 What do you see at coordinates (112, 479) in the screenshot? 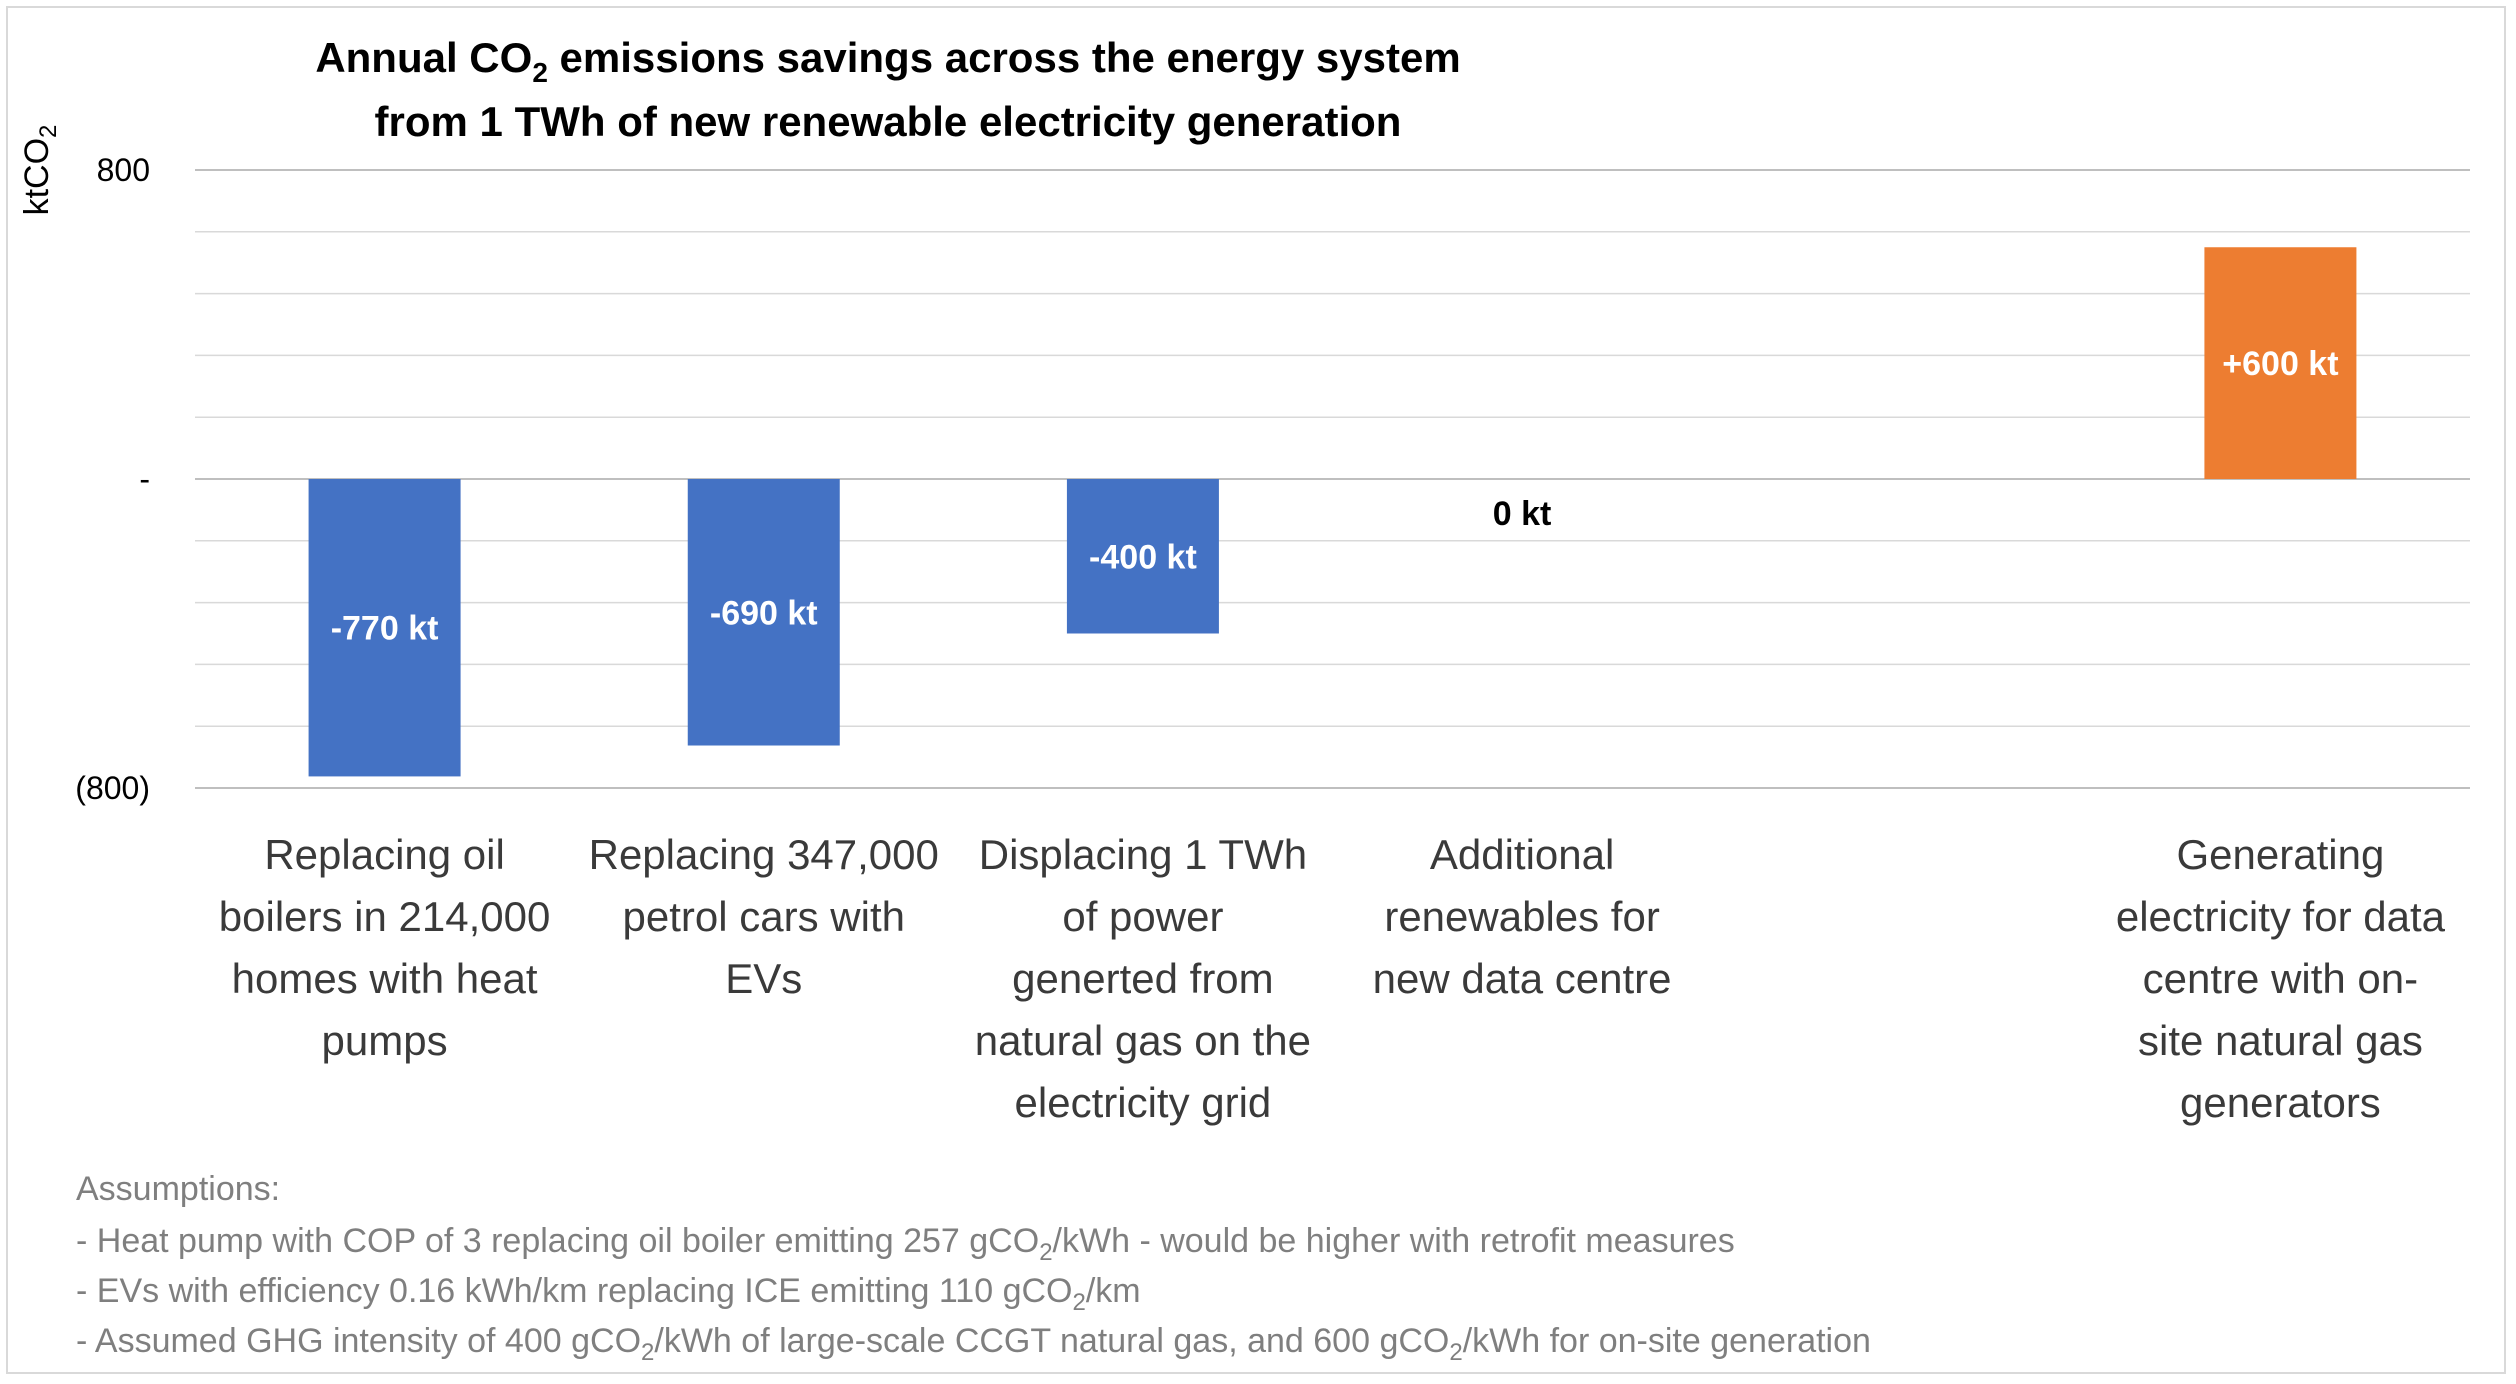
I see `y-axis-ticks: 800 - (800)` at bounding box center [112, 479].